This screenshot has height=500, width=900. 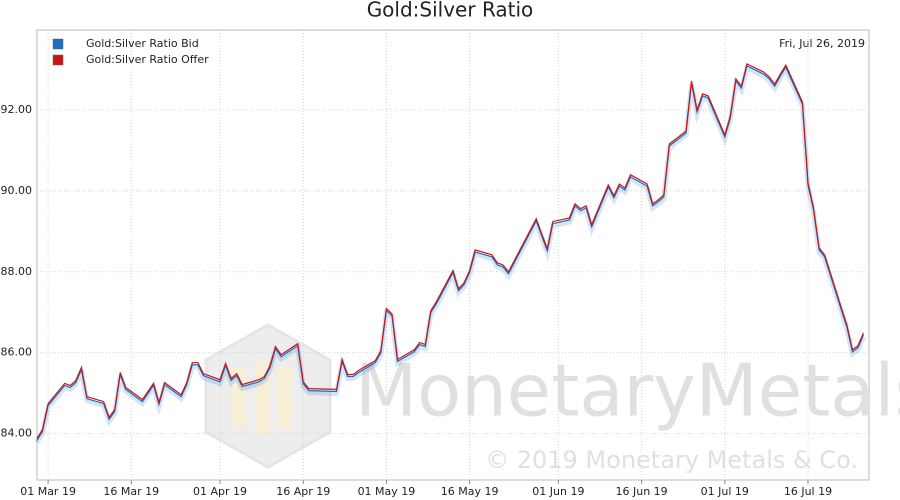 What do you see at coordinates (450, 11) in the screenshot?
I see `chart-title: Gold:Silver Ratio` at bounding box center [450, 11].